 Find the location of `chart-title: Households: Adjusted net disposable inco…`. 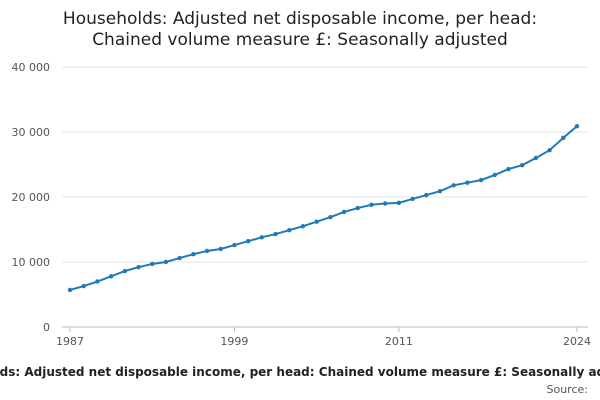

chart-title: Households: Adjusted net disposable inco… is located at coordinates (300, 19).